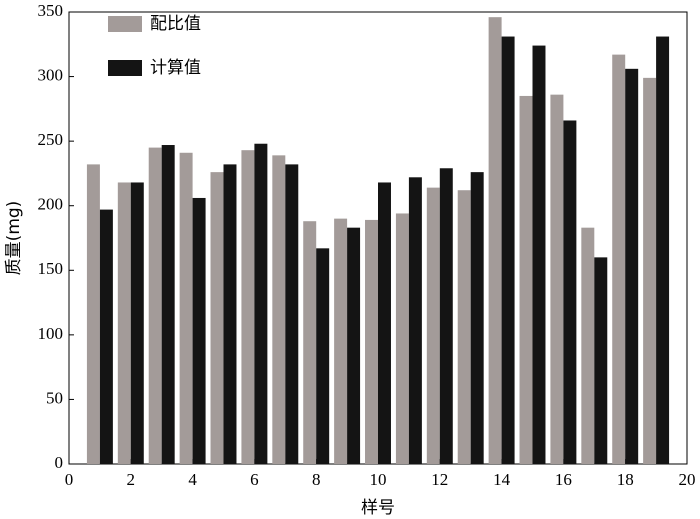 This screenshot has width=700, height=519. I want to click on y-tick-label: 0, so click(59, 462).